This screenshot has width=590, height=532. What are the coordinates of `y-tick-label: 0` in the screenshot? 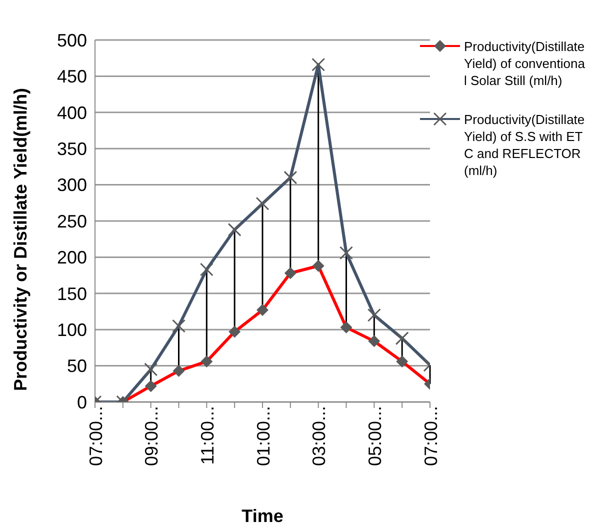 It's located at (81, 402).